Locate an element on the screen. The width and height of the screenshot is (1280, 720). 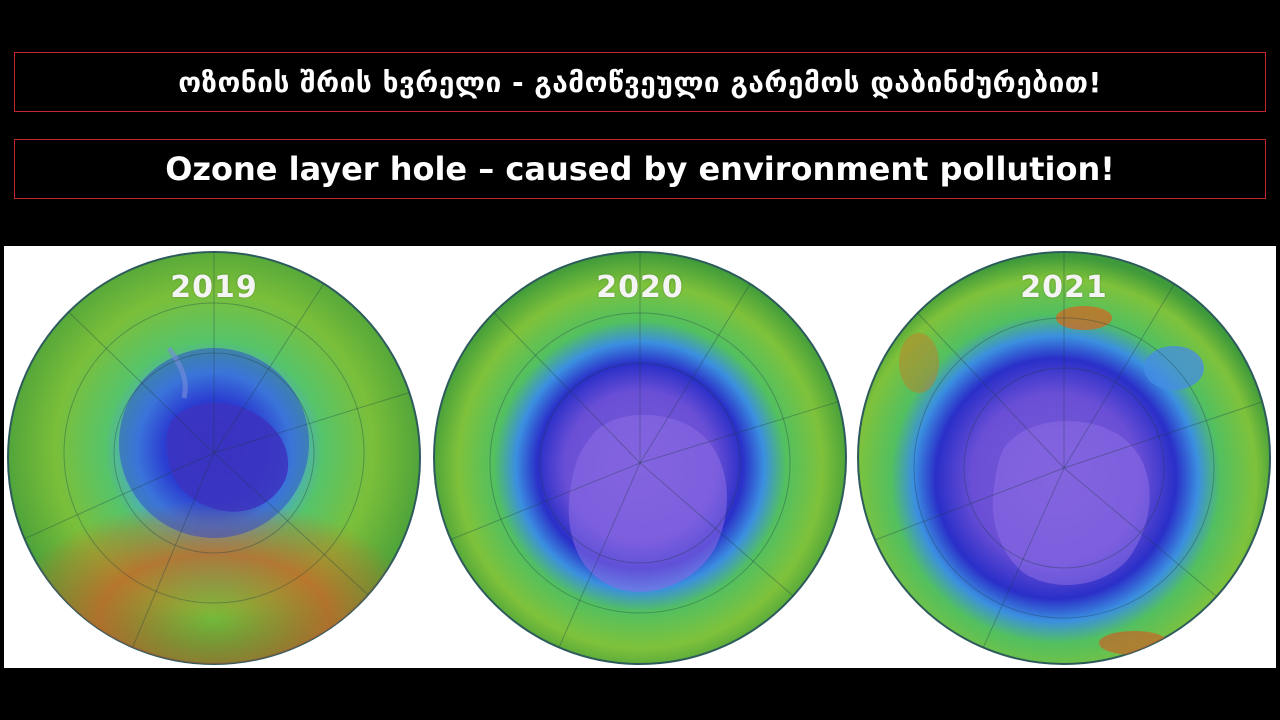
year-label: 2019 is located at coordinates (214, 287).